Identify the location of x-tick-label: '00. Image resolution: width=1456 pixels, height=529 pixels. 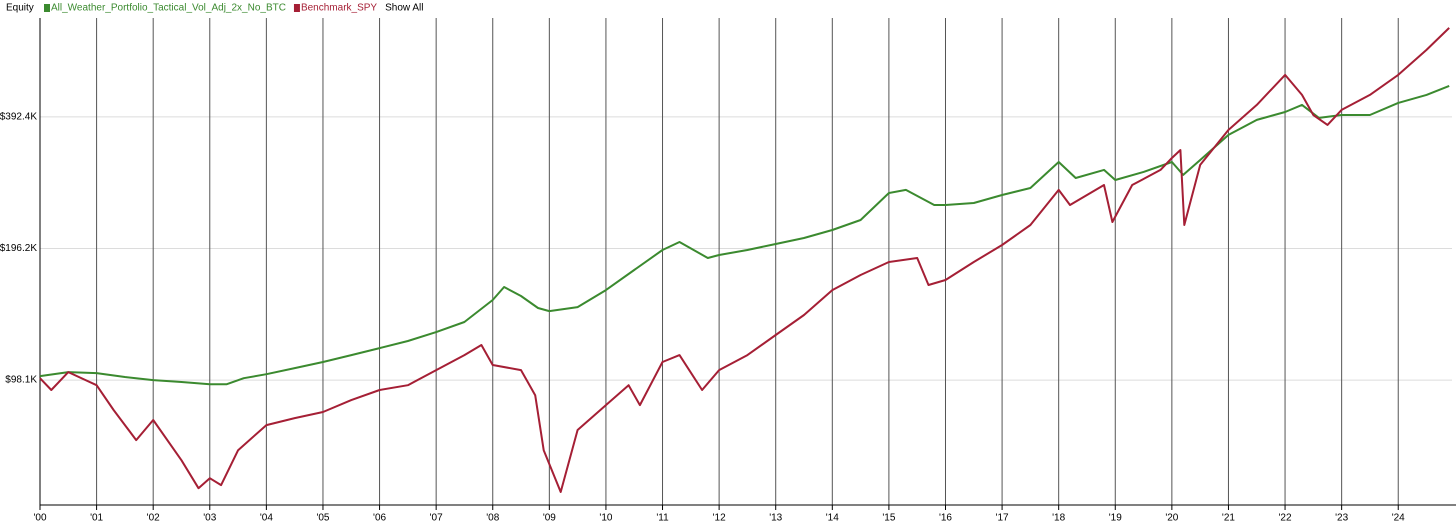
(39, 518).